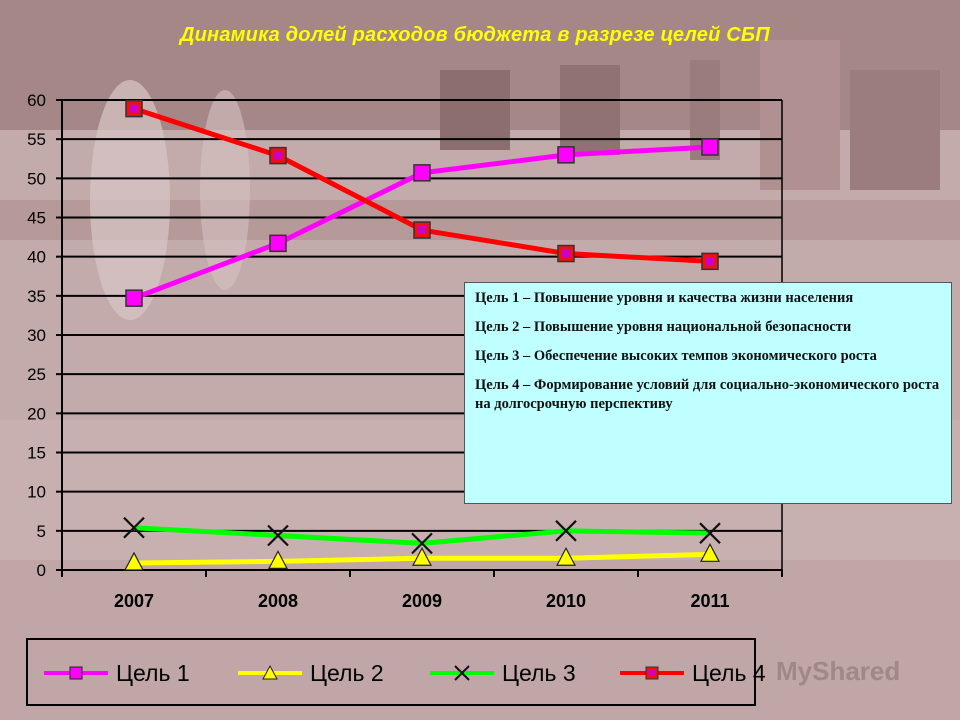 This screenshot has width=960, height=720. I want to click on y-tick-label-40: 40, so click(36, 257).